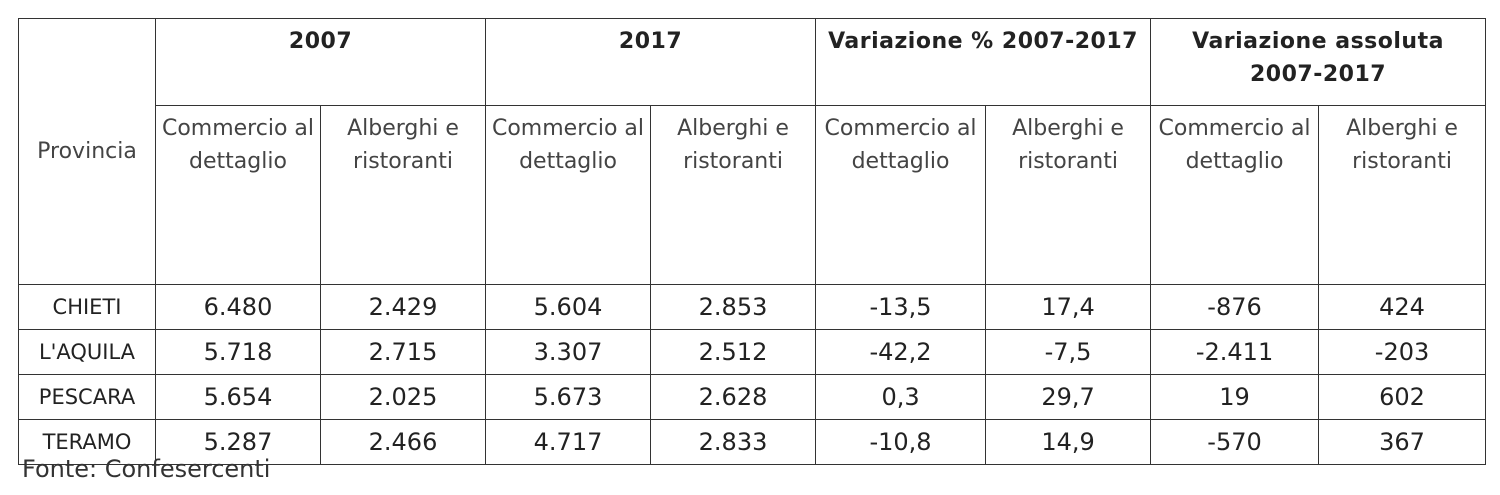 This screenshot has width=1500, height=495. Describe the element at coordinates (238, 442) in the screenshot. I see `value-cell: 5.287` at that location.